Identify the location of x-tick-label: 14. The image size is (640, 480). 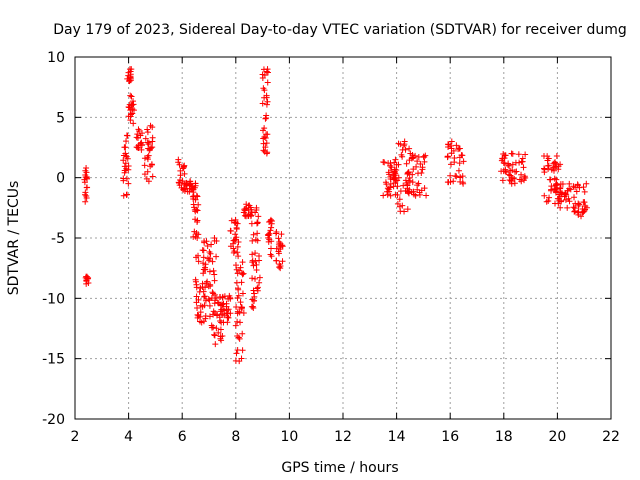
(397, 437).